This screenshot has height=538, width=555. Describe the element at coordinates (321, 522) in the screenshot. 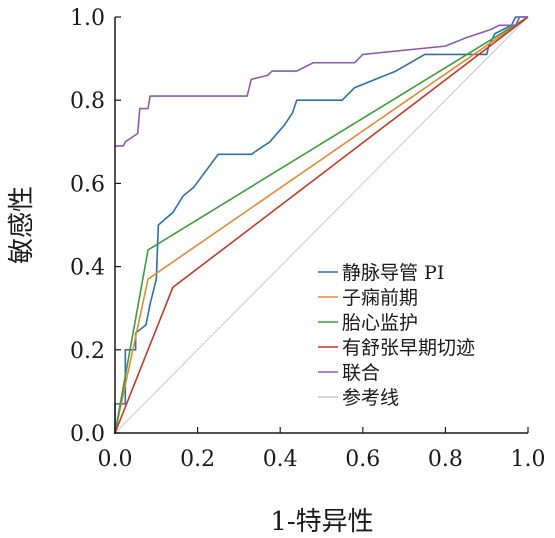

I see `x-axis-title: 1-特异性` at that location.